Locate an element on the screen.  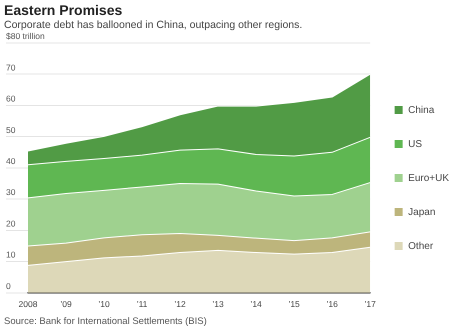
y-tick-label: 70 is located at coordinates (11, 67).